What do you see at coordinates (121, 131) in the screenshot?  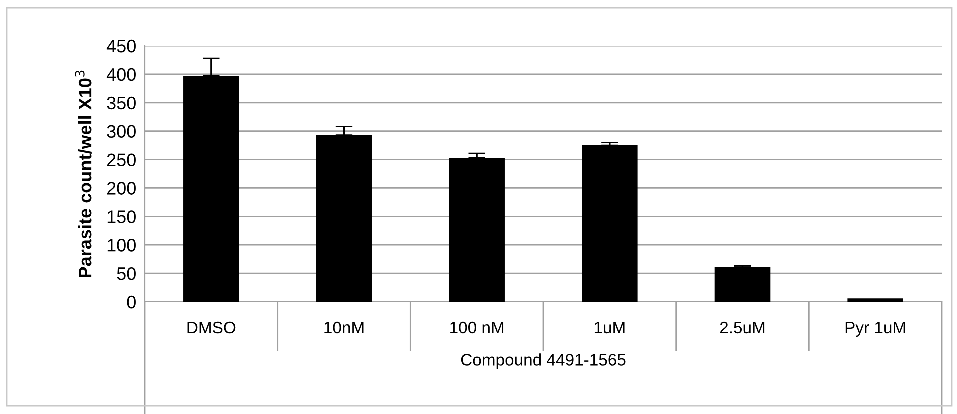 I see `y-tick-label: 300` at bounding box center [121, 131].